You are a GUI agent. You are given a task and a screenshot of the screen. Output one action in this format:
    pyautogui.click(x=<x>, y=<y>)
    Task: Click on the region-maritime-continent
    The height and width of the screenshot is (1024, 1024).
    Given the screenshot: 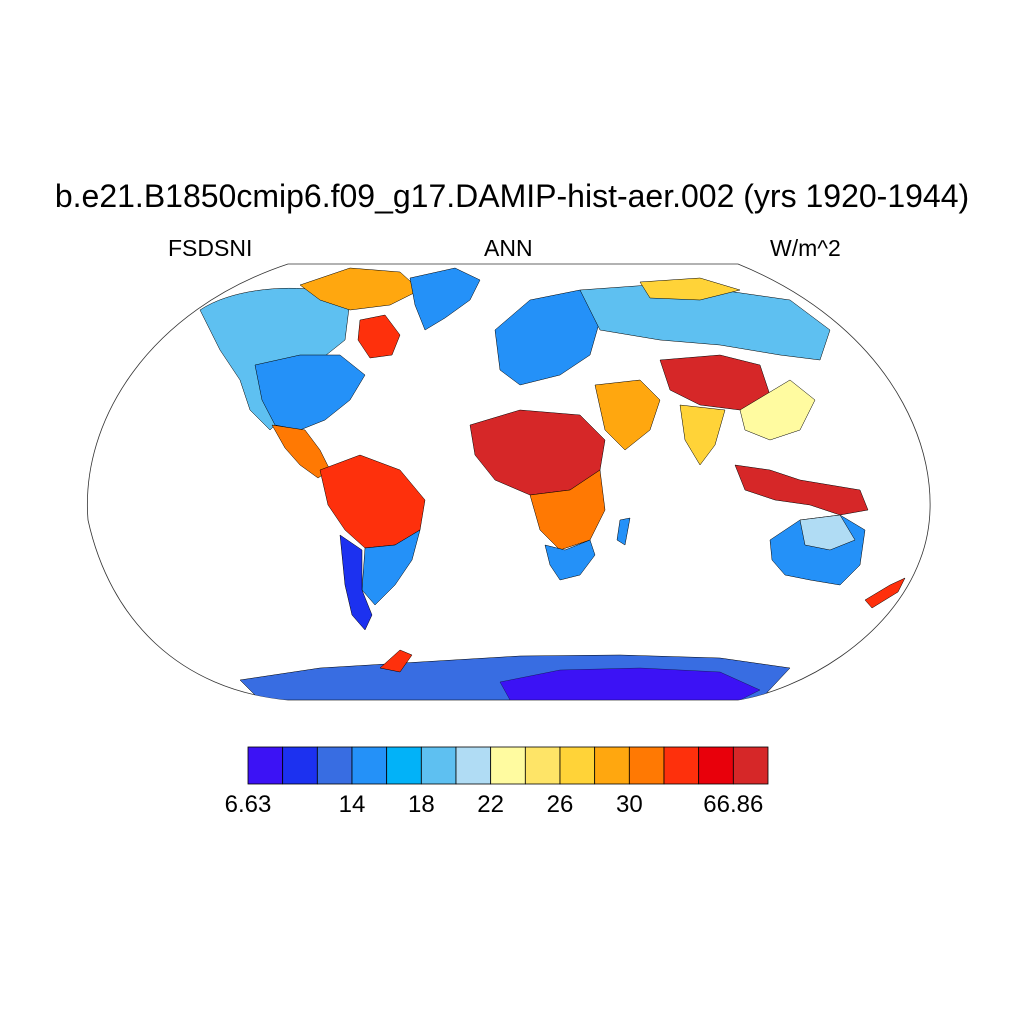 What is the action you would take?
    pyautogui.click(x=801, y=490)
    